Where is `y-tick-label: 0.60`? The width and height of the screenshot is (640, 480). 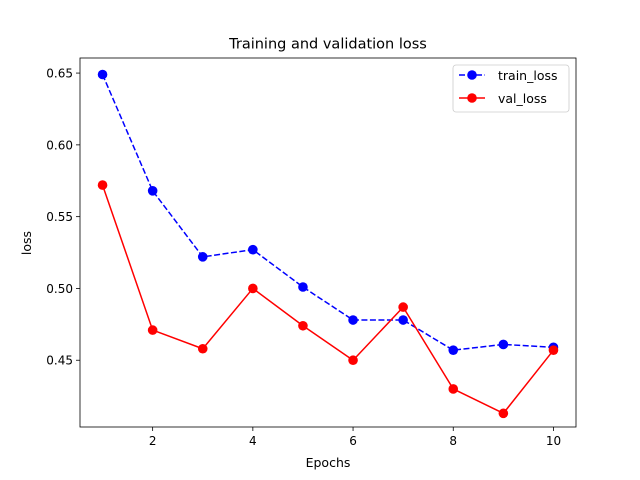
y-tick-label: 0.60 is located at coordinates (59, 145).